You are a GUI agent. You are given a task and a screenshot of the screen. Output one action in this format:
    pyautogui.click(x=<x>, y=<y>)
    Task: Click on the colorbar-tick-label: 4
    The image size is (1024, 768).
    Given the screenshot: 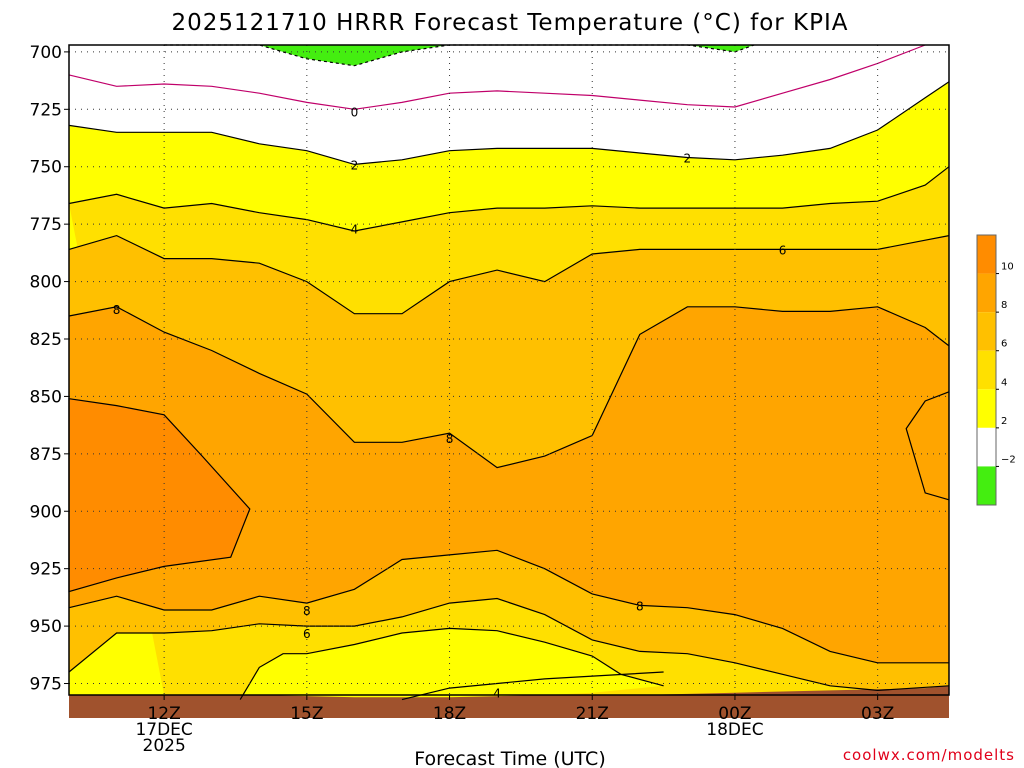 What is the action you would take?
    pyautogui.click(x=1004, y=382)
    